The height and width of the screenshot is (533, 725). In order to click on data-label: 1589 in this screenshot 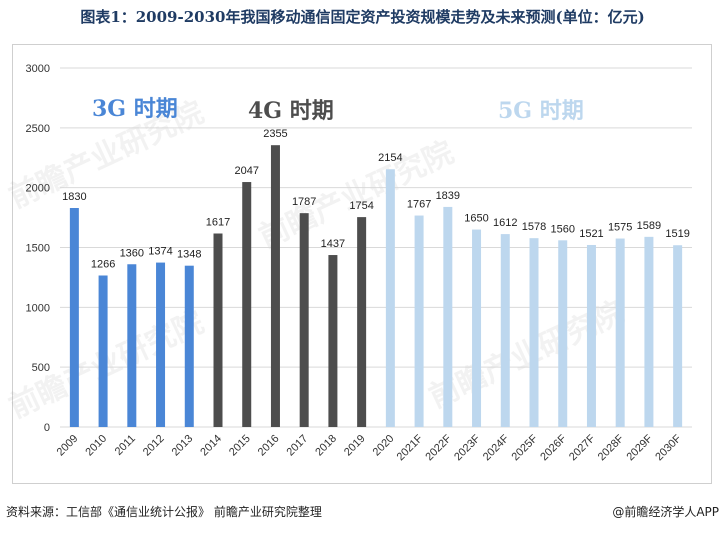, I will do `click(649, 226)`.